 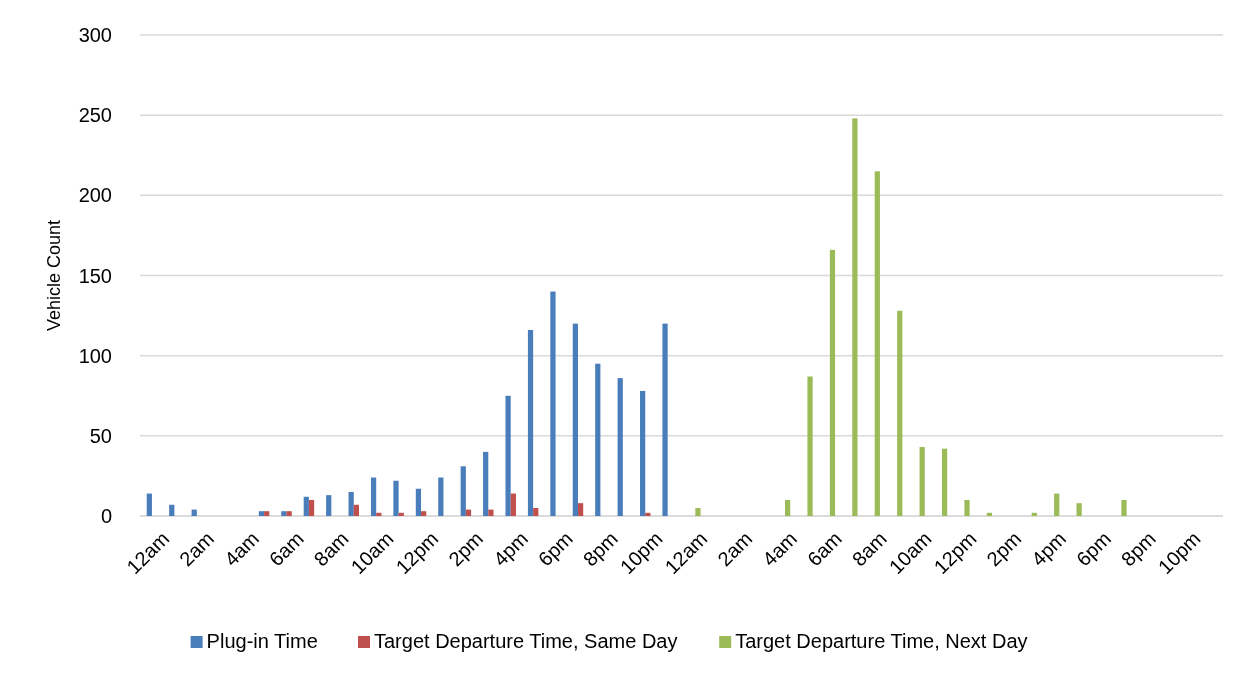 What do you see at coordinates (881, 641) in the screenshot?
I see `legend-label: Target Departure Time, Next Day` at bounding box center [881, 641].